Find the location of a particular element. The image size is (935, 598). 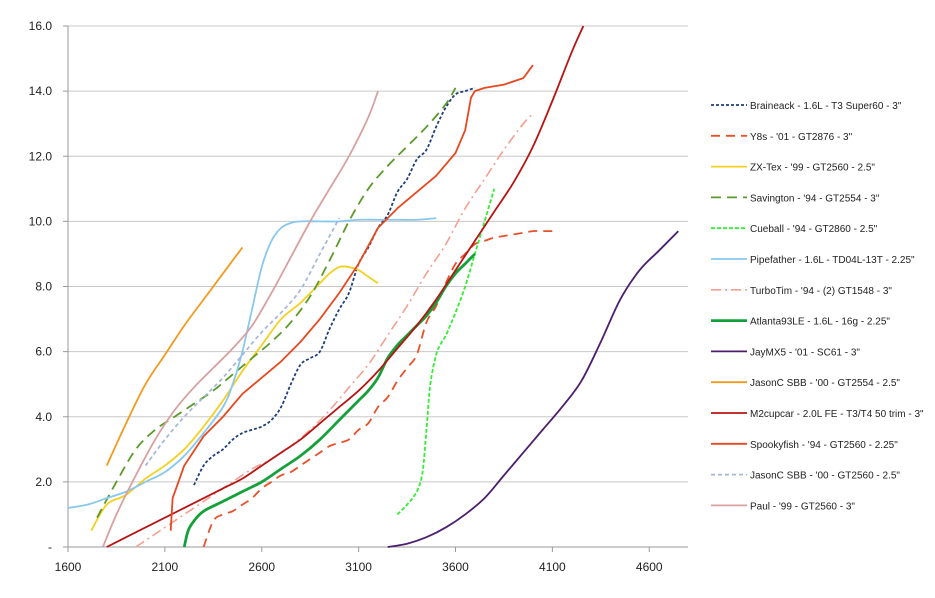

y-tick-label-6: 12.0 is located at coordinates (41, 156).